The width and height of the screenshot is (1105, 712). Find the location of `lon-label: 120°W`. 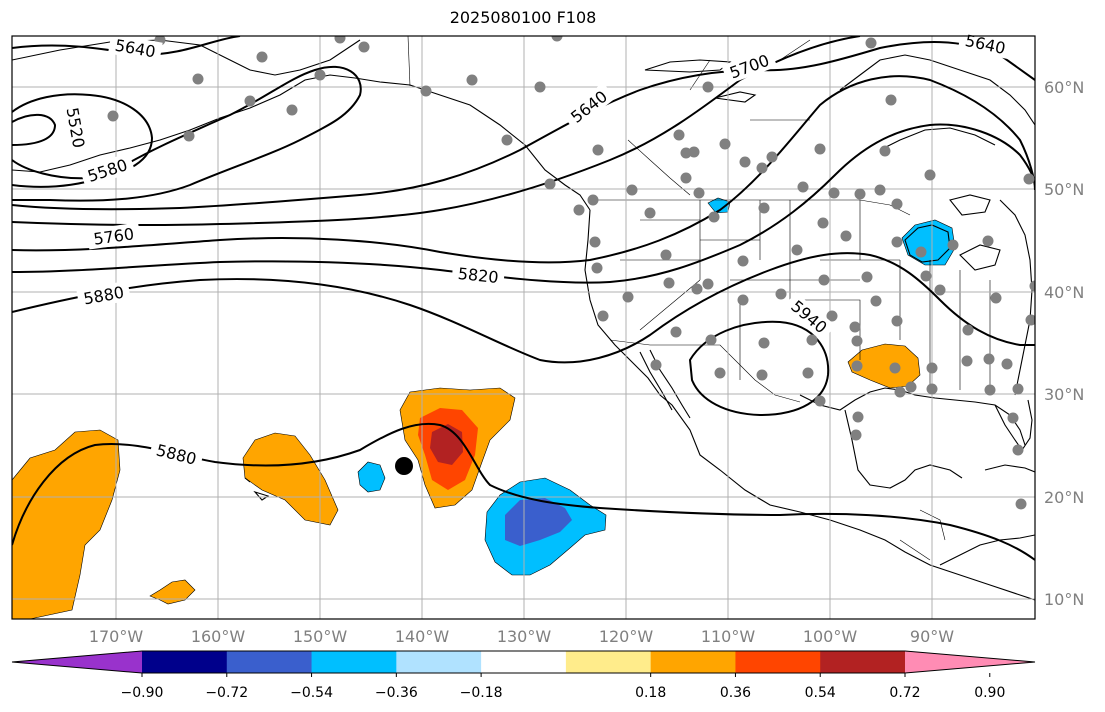

lon-label: 120°W is located at coordinates (626, 636).